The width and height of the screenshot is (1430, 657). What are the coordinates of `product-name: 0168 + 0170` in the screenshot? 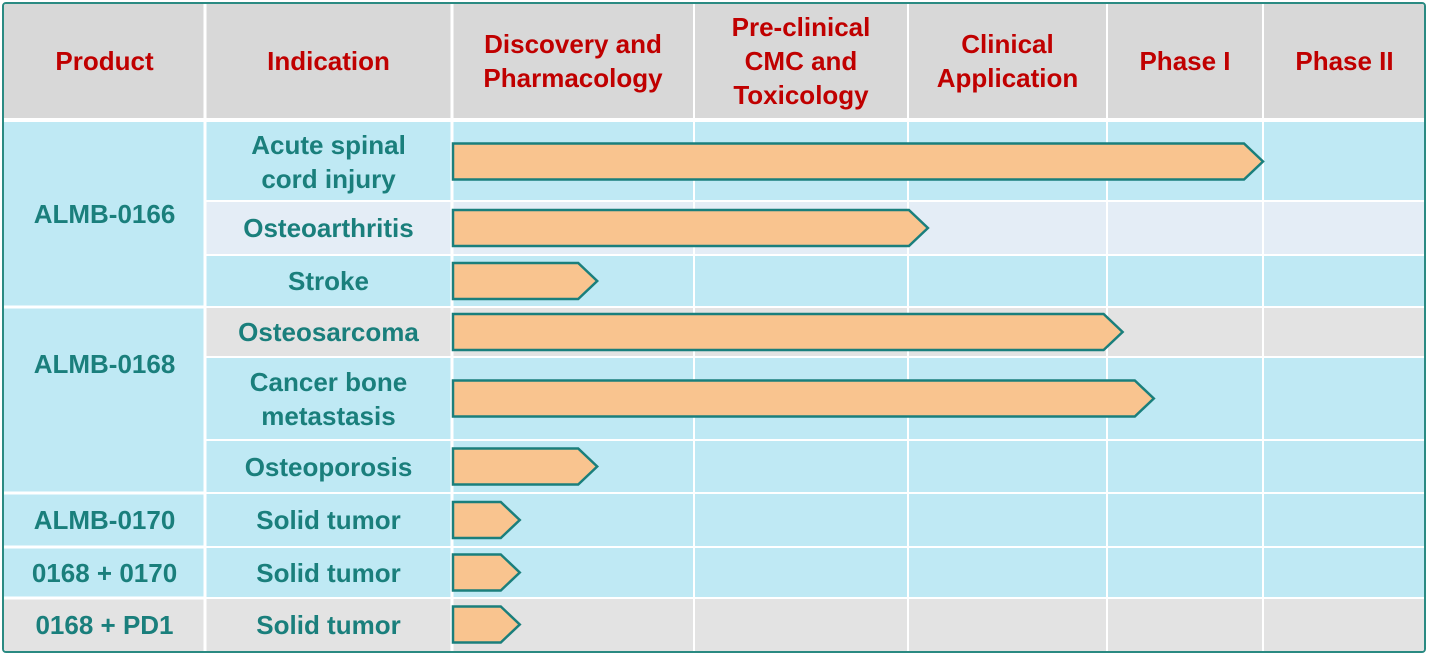 It's located at (104, 572).